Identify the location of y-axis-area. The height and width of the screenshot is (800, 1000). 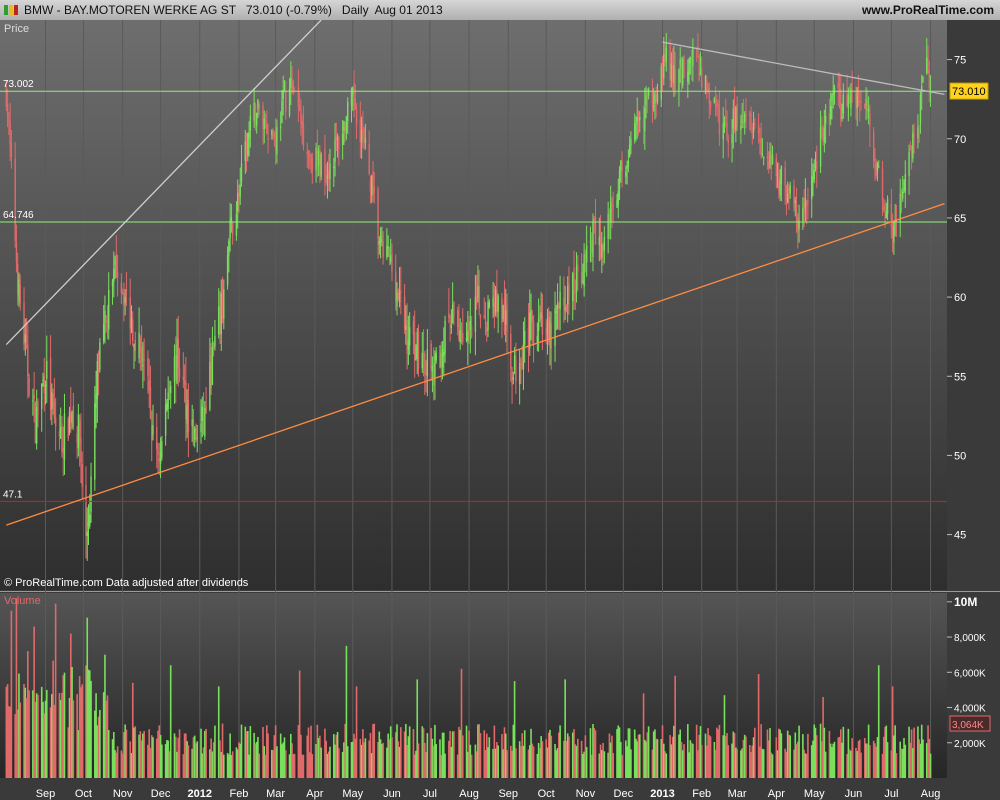
(973, 410).